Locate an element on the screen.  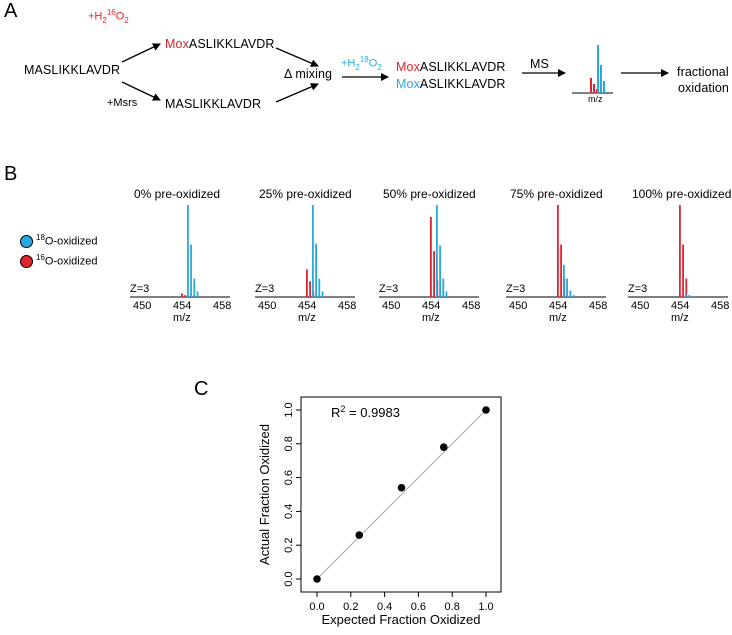
spectrum-title: 75% pre-oxidized is located at coordinates (556, 194).